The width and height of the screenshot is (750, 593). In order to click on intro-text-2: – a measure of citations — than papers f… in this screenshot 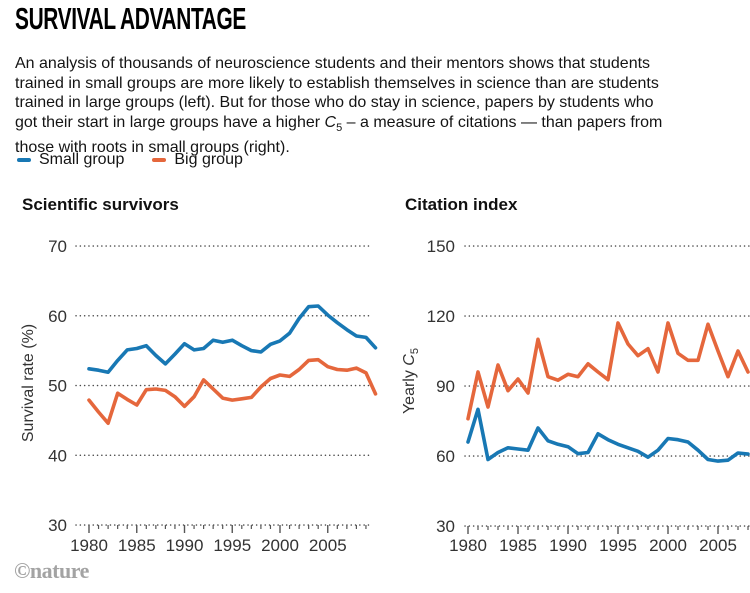, I will do `click(339, 135)`.